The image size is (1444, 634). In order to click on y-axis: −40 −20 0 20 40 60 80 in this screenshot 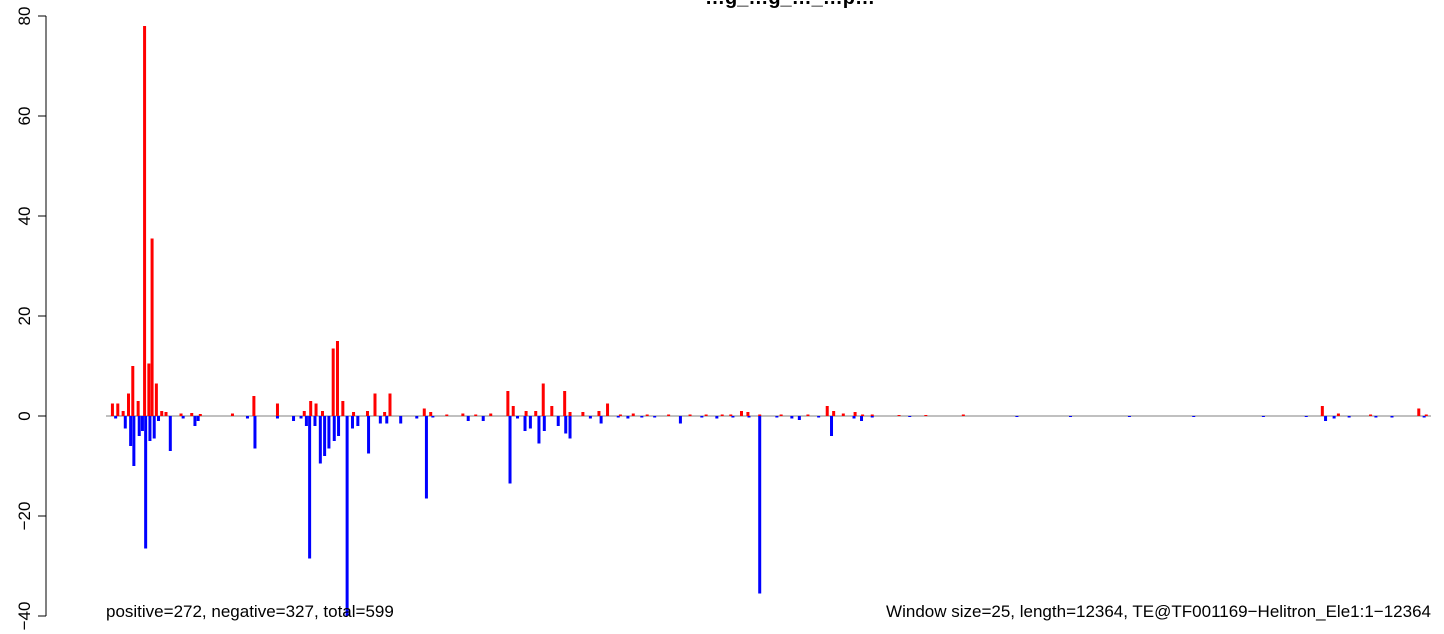, I will do `click(30, 319)`.